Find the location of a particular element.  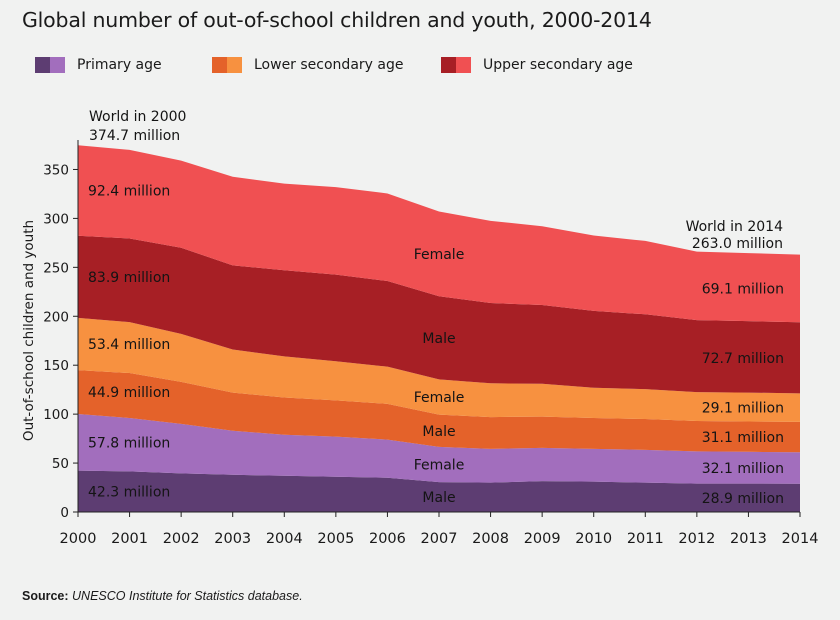

area-primary-male is located at coordinates (439, 491).